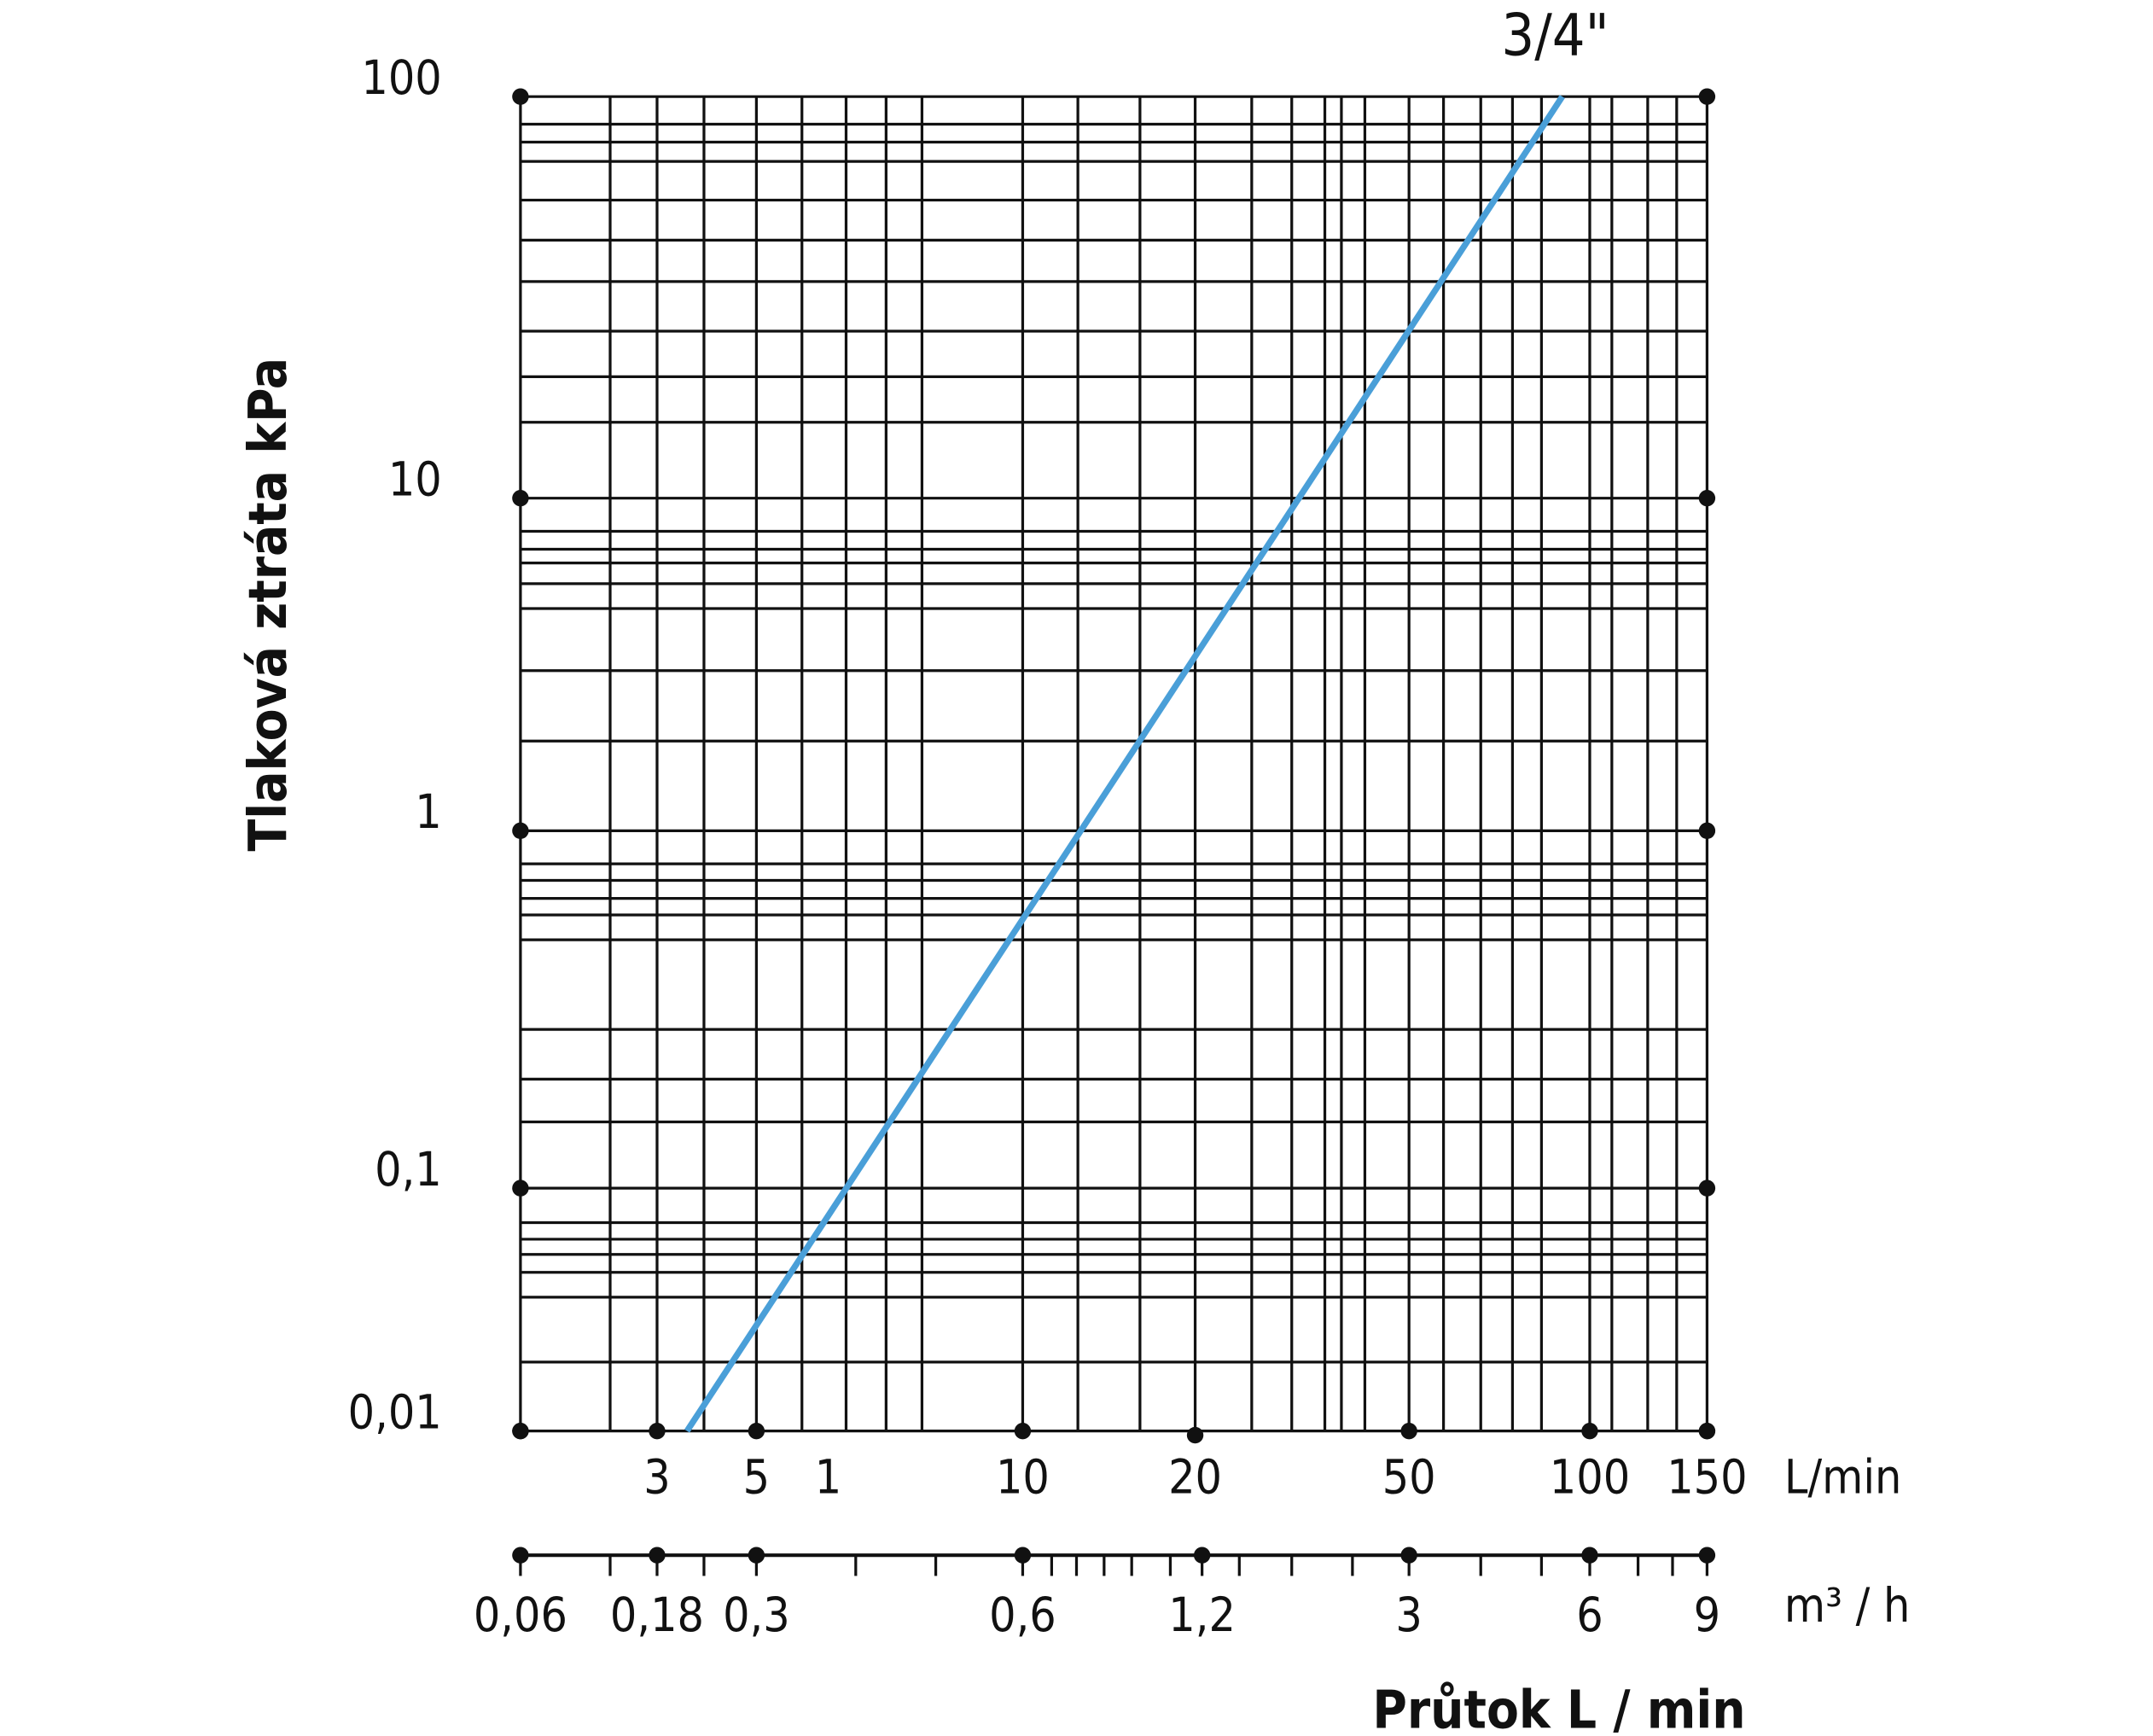  I want to click on x-tick-label-lmin: 20, so click(1195, 1476).